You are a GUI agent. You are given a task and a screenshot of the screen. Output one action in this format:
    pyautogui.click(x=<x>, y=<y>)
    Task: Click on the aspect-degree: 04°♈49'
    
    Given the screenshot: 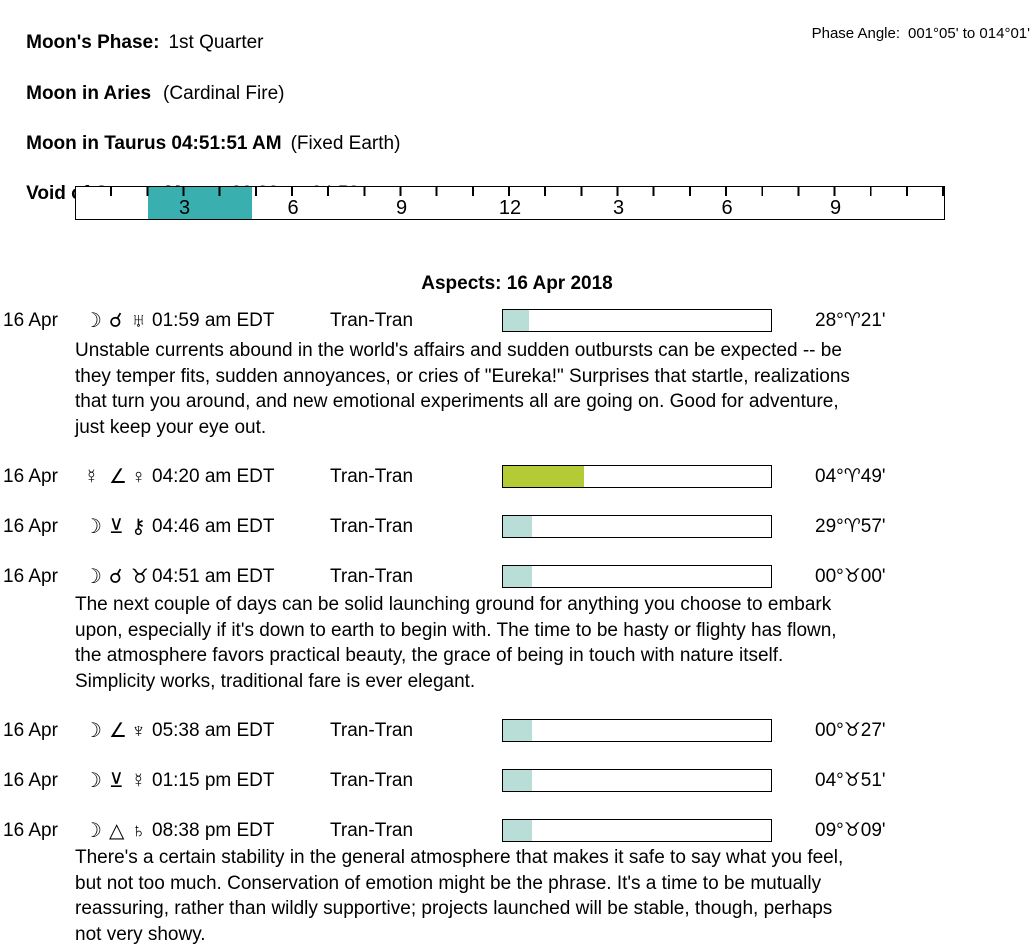 What is the action you would take?
    pyautogui.click(x=850, y=476)
    